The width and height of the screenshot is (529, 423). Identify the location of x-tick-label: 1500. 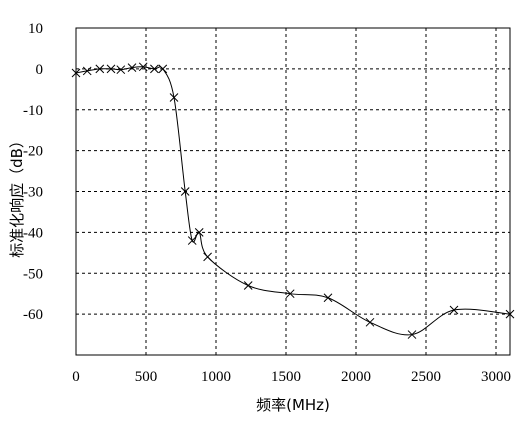
(286, 377).